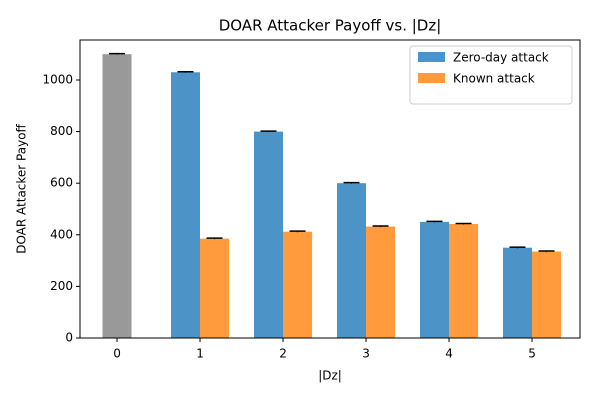 This screenshot has width=600, height=400. I want to click on legend-label: Zero-day attack, so click(501, 58).